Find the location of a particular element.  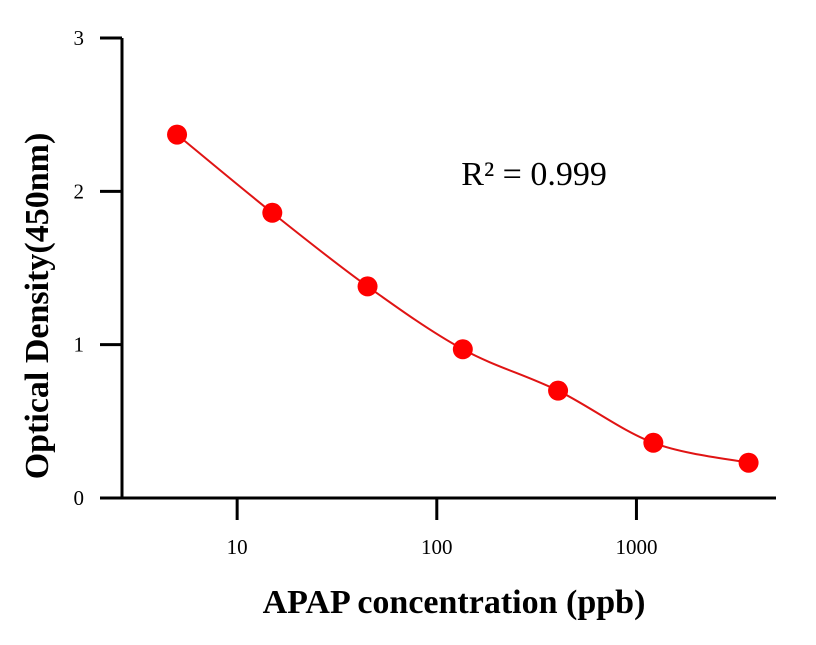

y-tick-label: 1 is located at coordinates (79, 345).